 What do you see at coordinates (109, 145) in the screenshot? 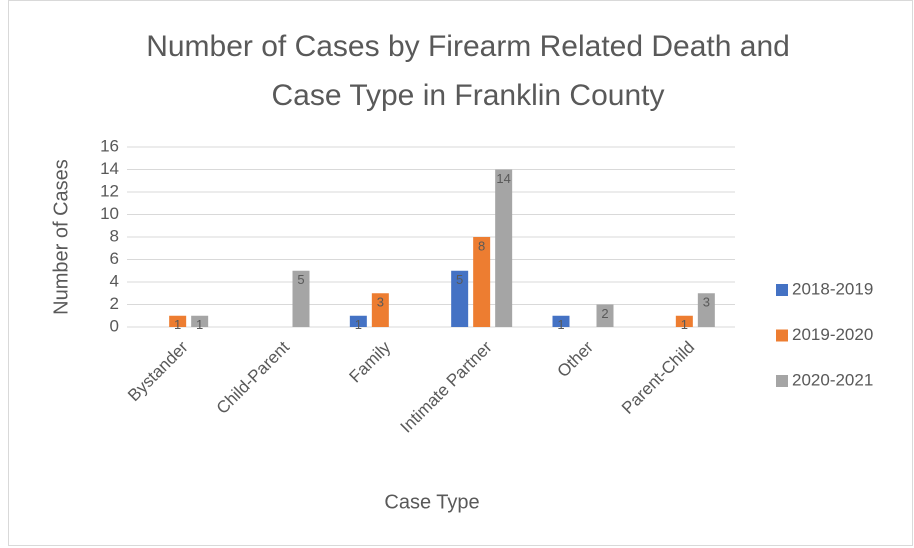
I see `y-tick-label: 16` at bounding box center [109, 145].